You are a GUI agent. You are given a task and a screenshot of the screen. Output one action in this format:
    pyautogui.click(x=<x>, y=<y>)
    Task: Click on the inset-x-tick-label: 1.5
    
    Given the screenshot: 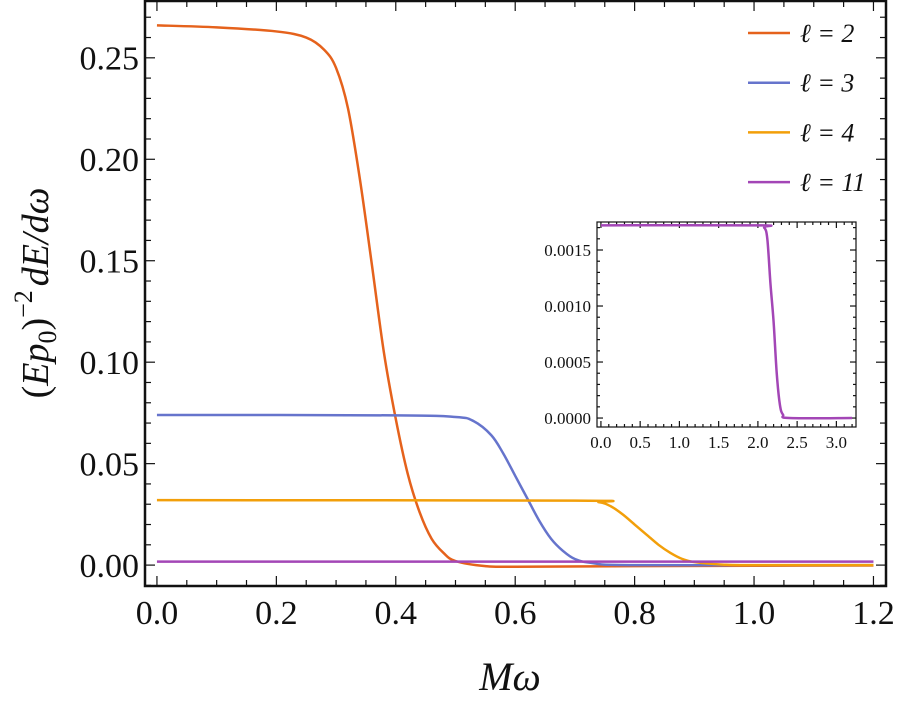 What is the action you would take?
    pyautogui.click(x=718, y=442)
    